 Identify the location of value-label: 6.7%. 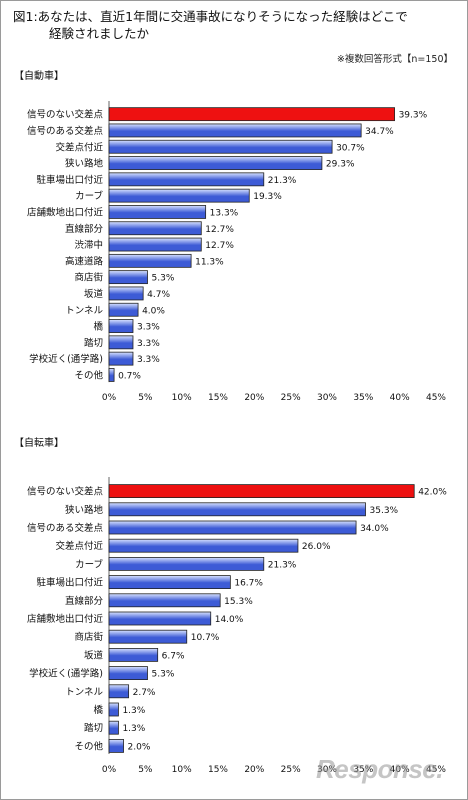
(173, 656).